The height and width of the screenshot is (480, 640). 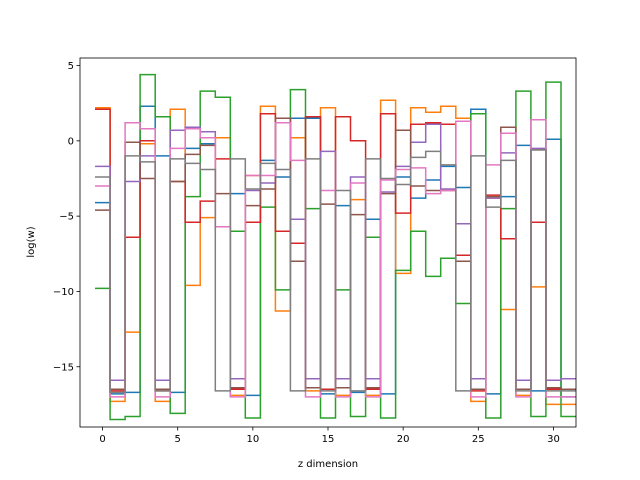 What do you see at coordinates (328, 464) in the screenshot?
I see `x-axis-label: z dimension` at bounding box center [328, 464].